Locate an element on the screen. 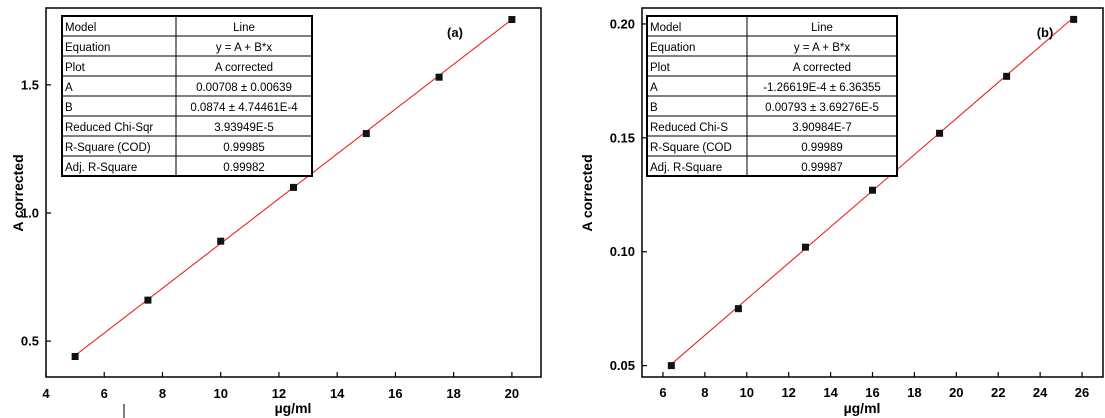 The width and height of the screenshot is (1105, 418). table-cell-value: -1.26619E-4 ± 6.36355 is located at coordinates (822, 88).